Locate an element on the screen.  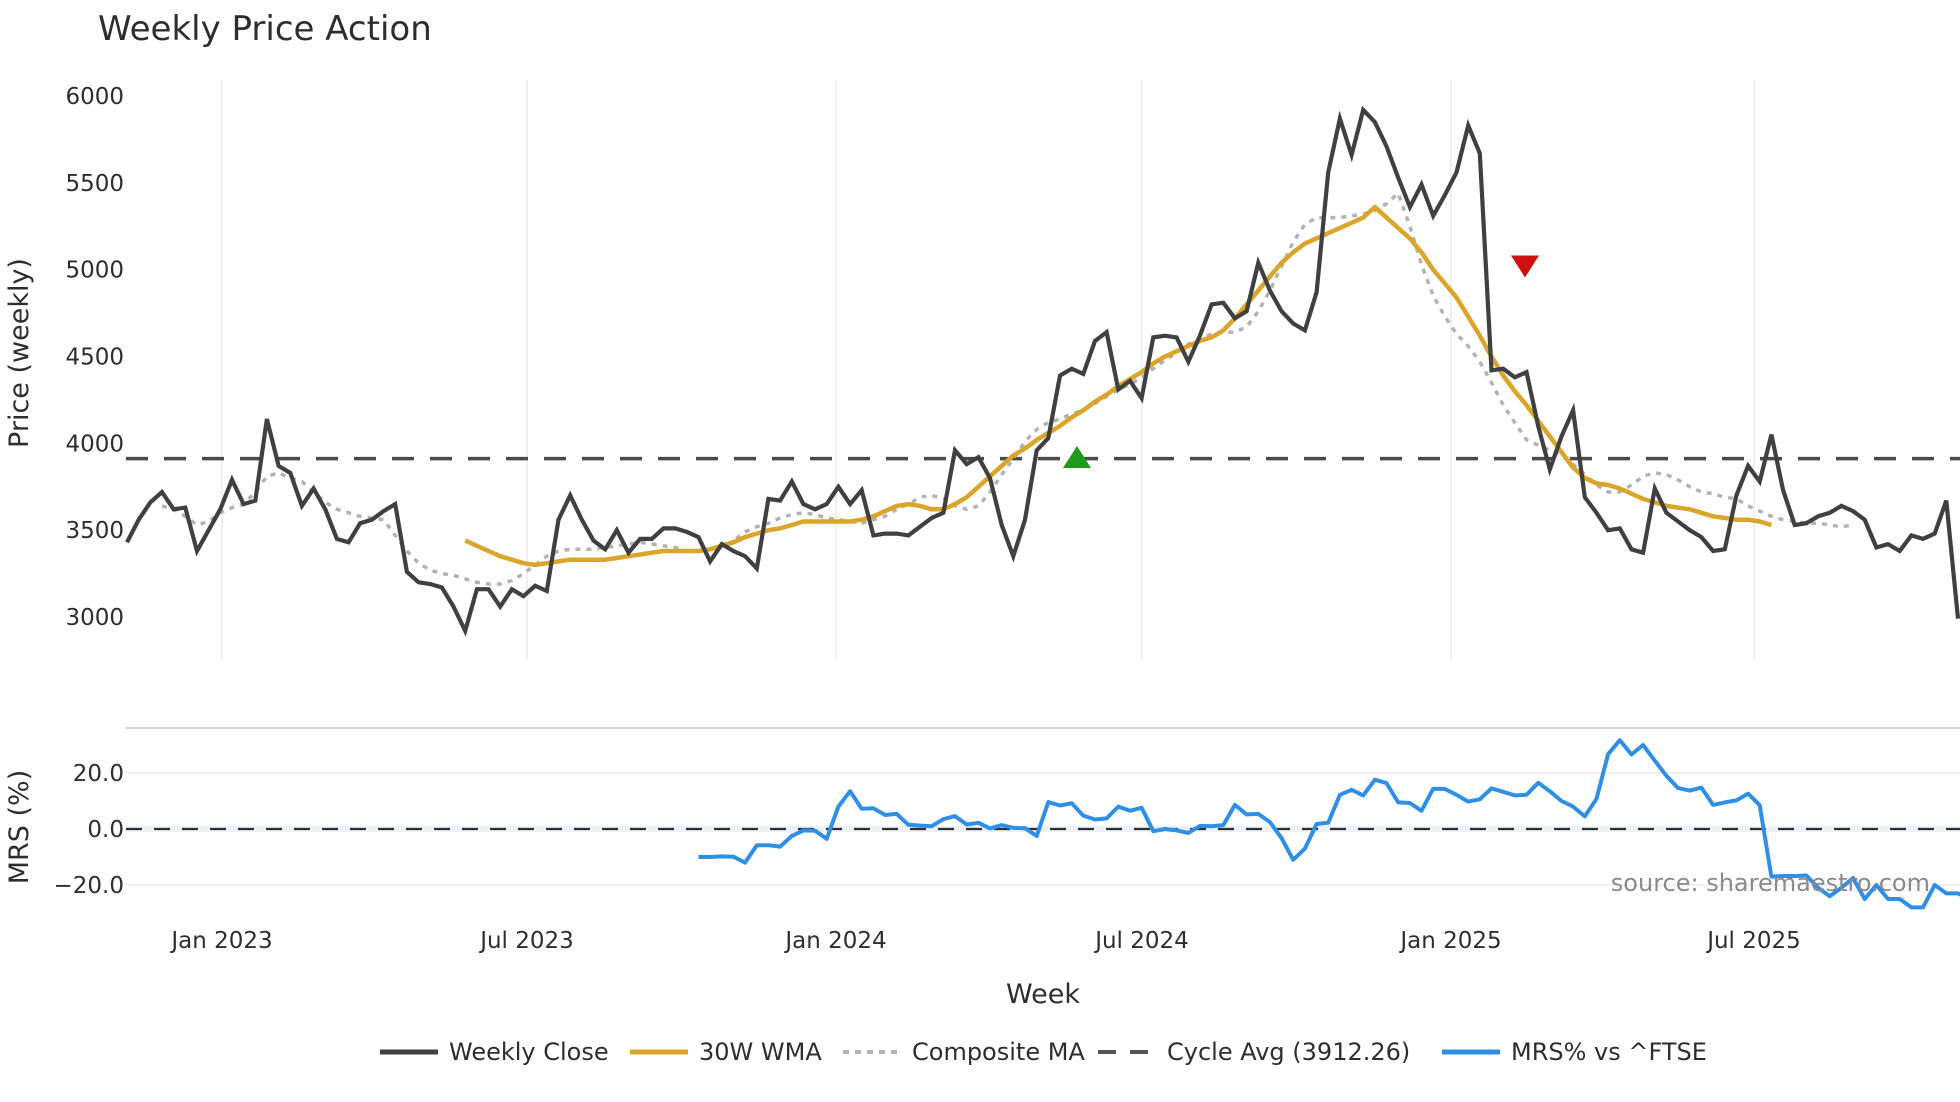
signal-markers is located at coordinates (1301, 361).